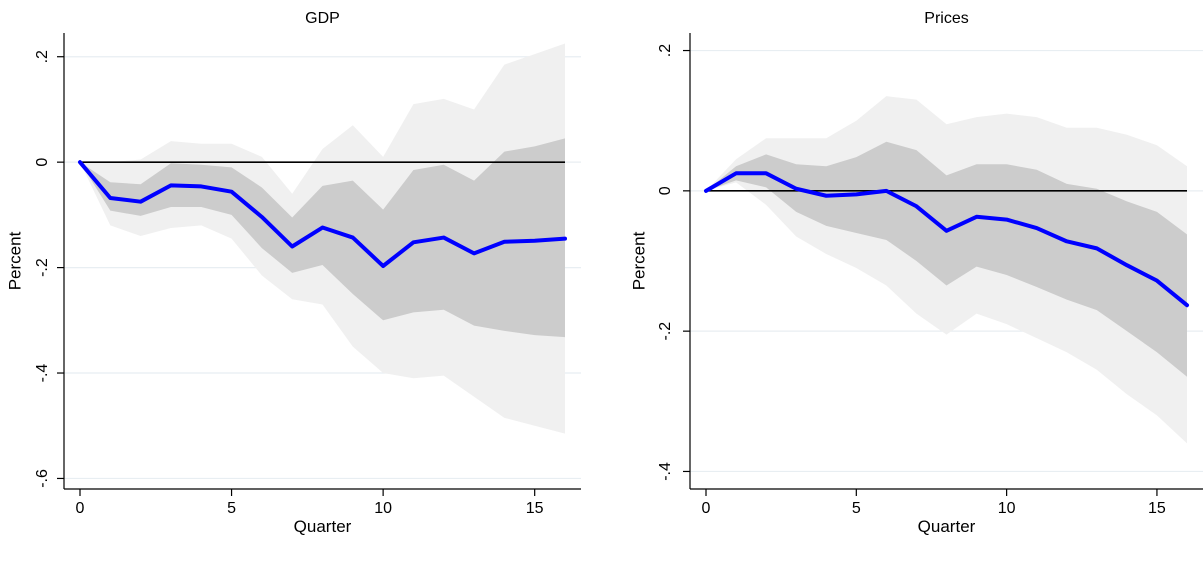 This screenshot has width=1203, height=561. What do you see at coordinates (946, 18) in the screenshot?
I see `chart-title: Prices` at bounding box center [946, 18].